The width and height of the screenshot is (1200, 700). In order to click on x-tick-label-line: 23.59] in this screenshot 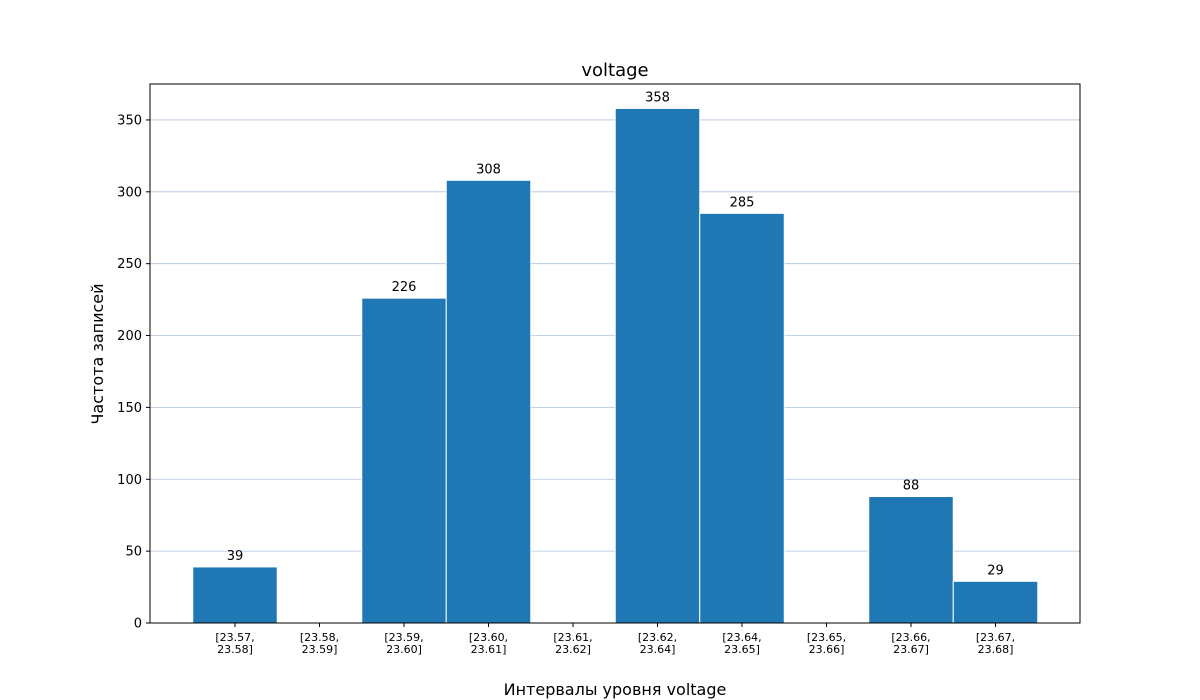, I will do `click(320, 649)`.